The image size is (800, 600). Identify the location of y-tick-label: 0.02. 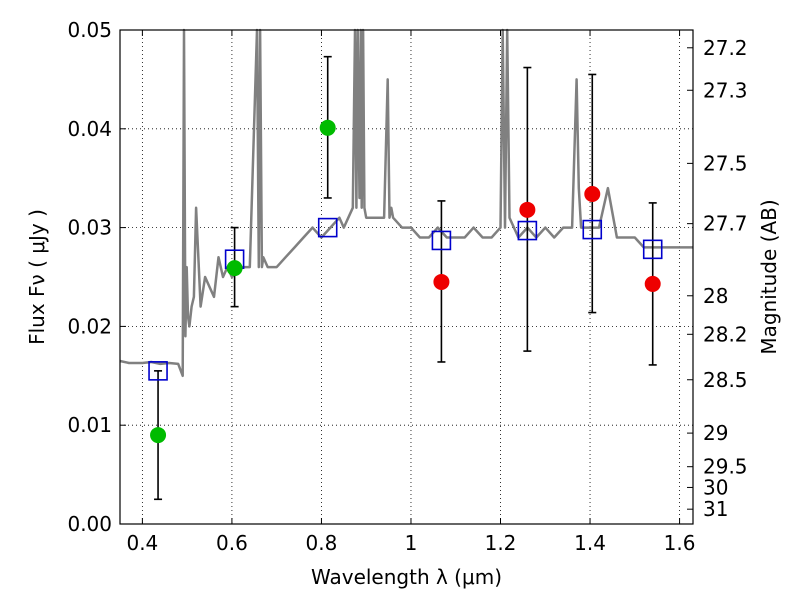
(89, 326).